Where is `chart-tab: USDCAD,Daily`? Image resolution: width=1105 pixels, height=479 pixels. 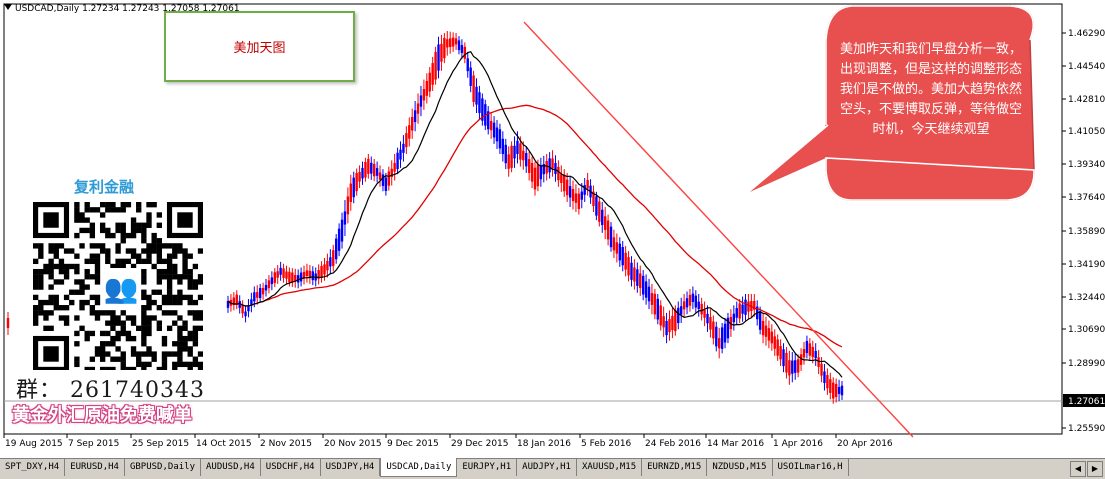 chart-tab: USDCAD,Daily is located at coordinates (419, 467).